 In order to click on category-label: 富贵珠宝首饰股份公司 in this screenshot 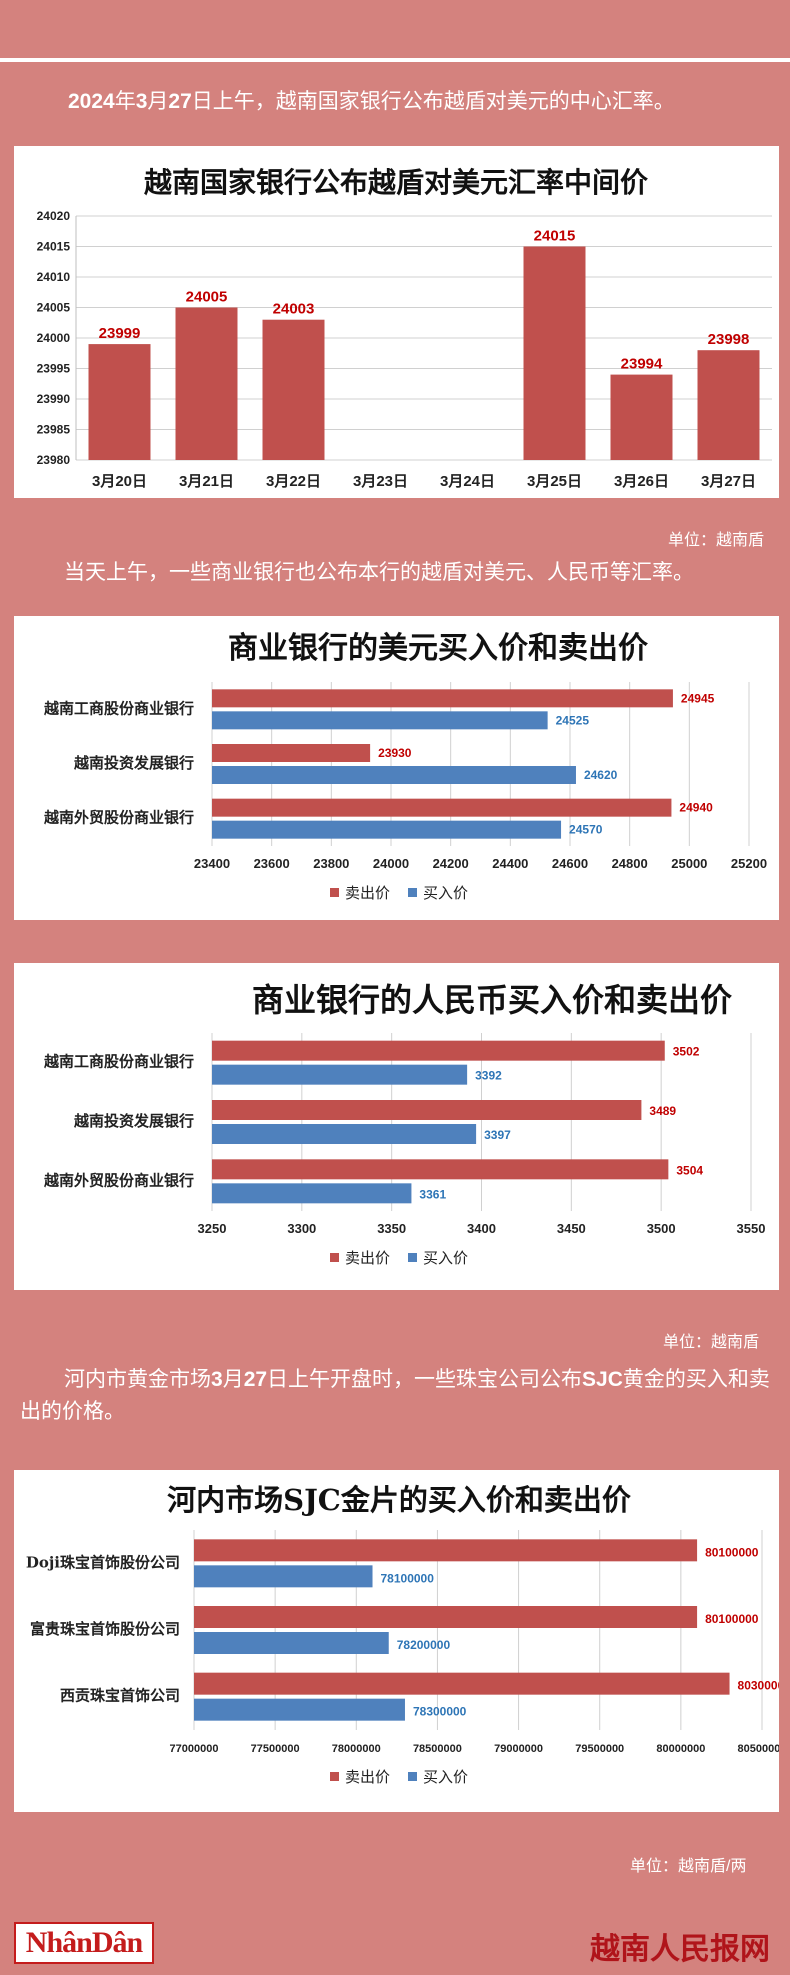, I will do `click(105, 1629)`.